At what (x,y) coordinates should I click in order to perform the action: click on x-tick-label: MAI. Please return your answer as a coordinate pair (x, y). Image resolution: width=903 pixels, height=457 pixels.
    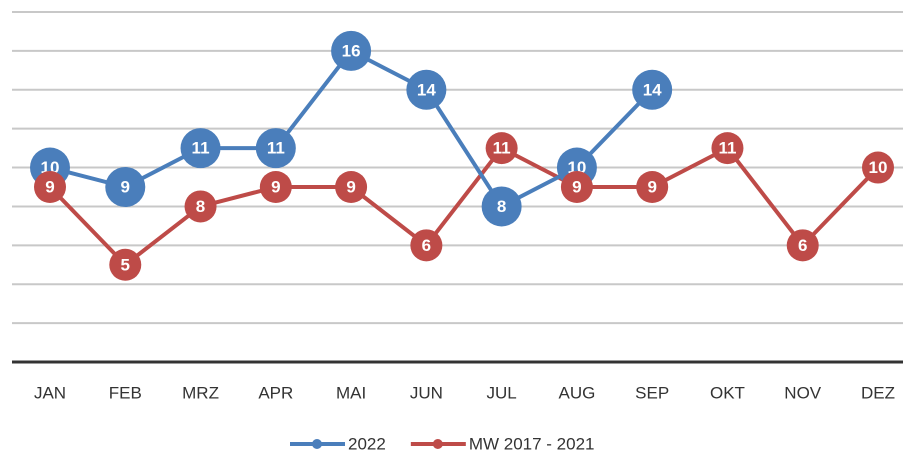
    Looking at the image, I should click on (351, 392).